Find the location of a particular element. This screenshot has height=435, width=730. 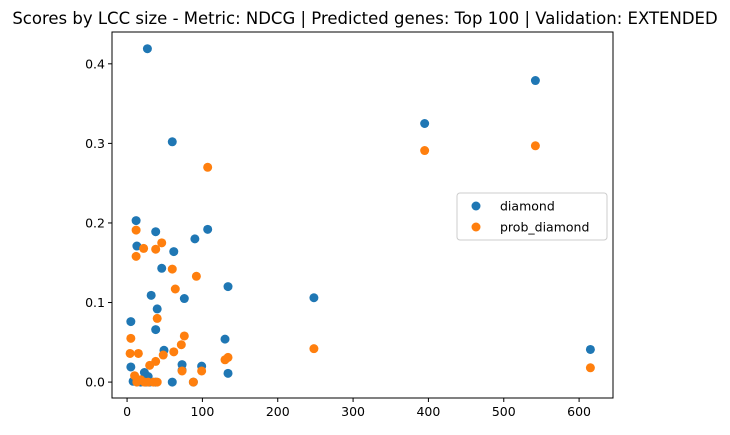

y-axis: 0.0 0.1 0.2 0.3 0.4 is located at coordinates (98, 223).